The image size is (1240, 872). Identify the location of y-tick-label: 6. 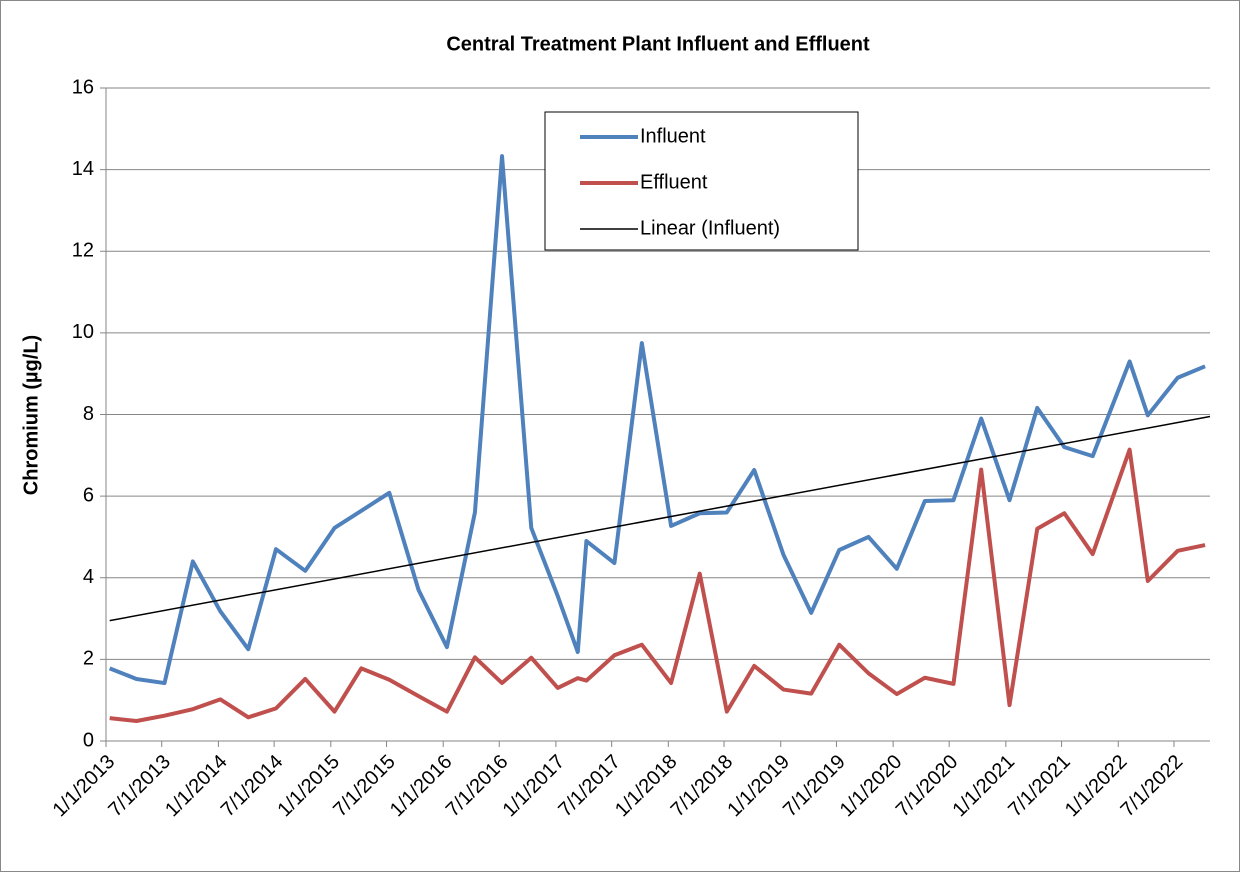
(88, 495).